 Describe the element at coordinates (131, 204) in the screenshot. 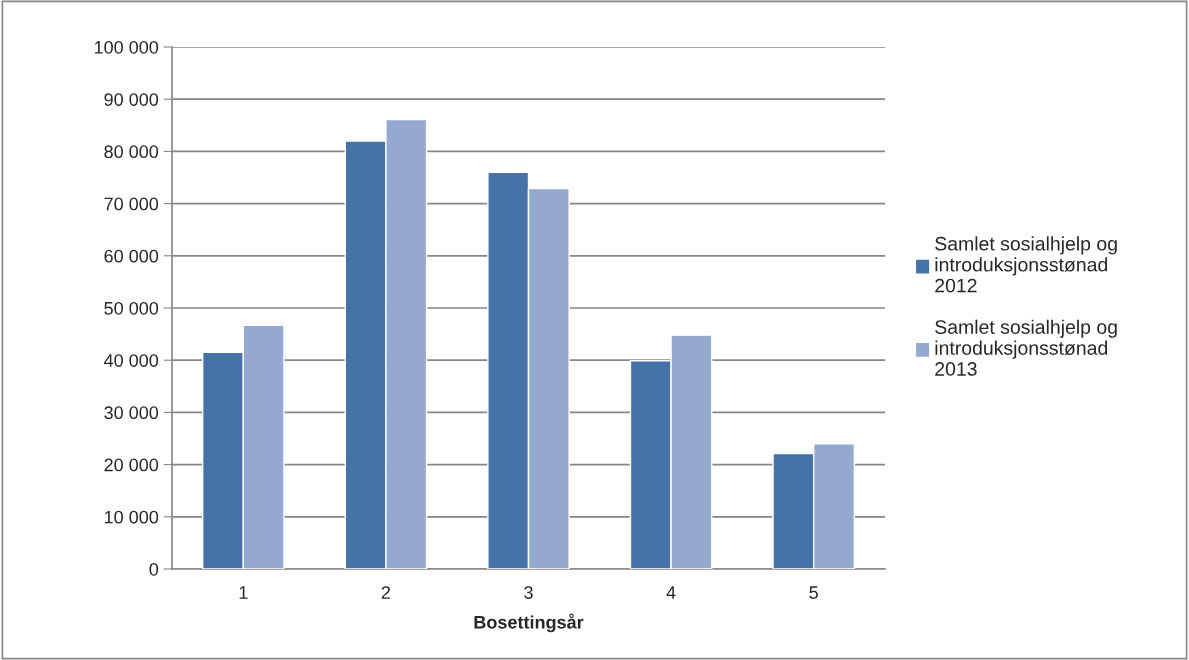

I see `y-tick-label: 70 000` at that location.